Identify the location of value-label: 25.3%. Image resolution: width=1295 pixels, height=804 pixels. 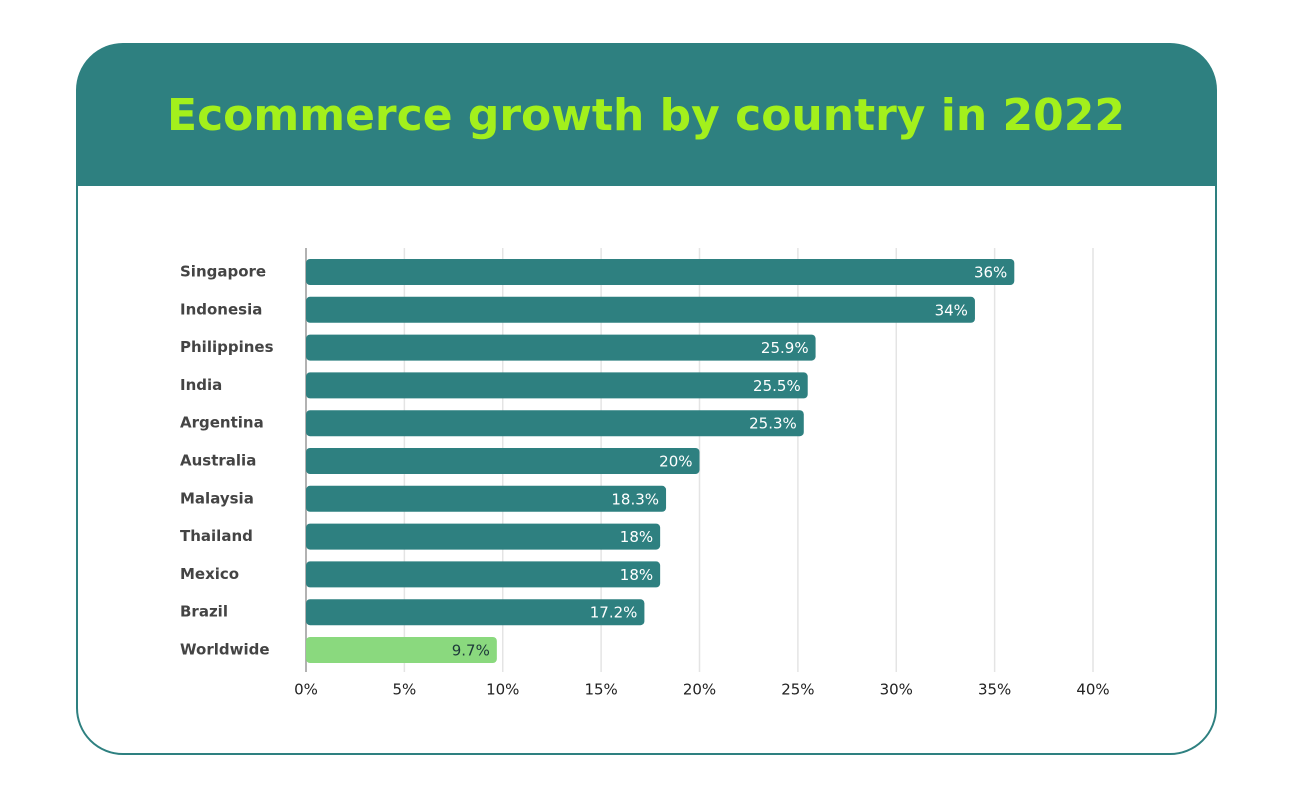
(773, 424).